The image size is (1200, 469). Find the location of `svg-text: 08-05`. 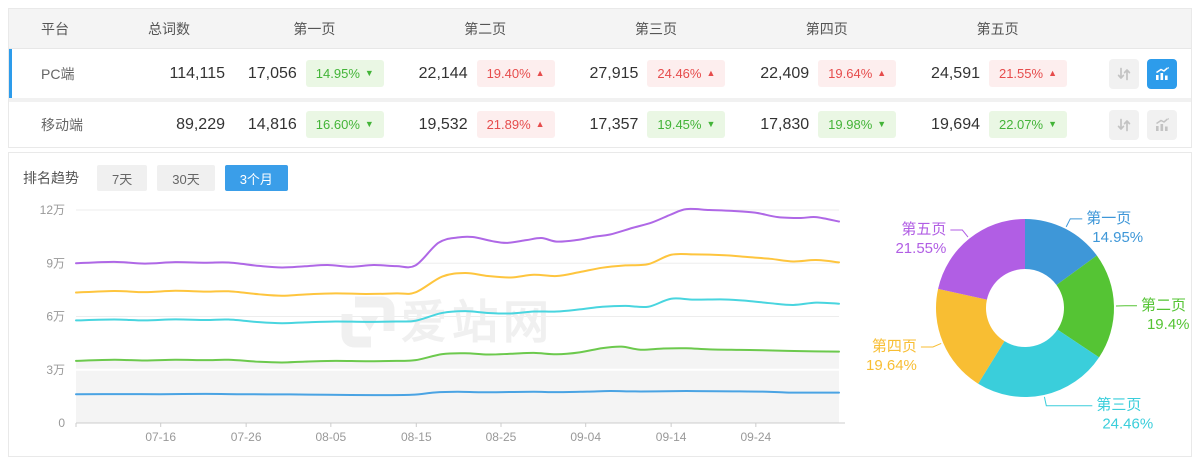

svg-text: 08-05 is located at coordinates (330, 437).